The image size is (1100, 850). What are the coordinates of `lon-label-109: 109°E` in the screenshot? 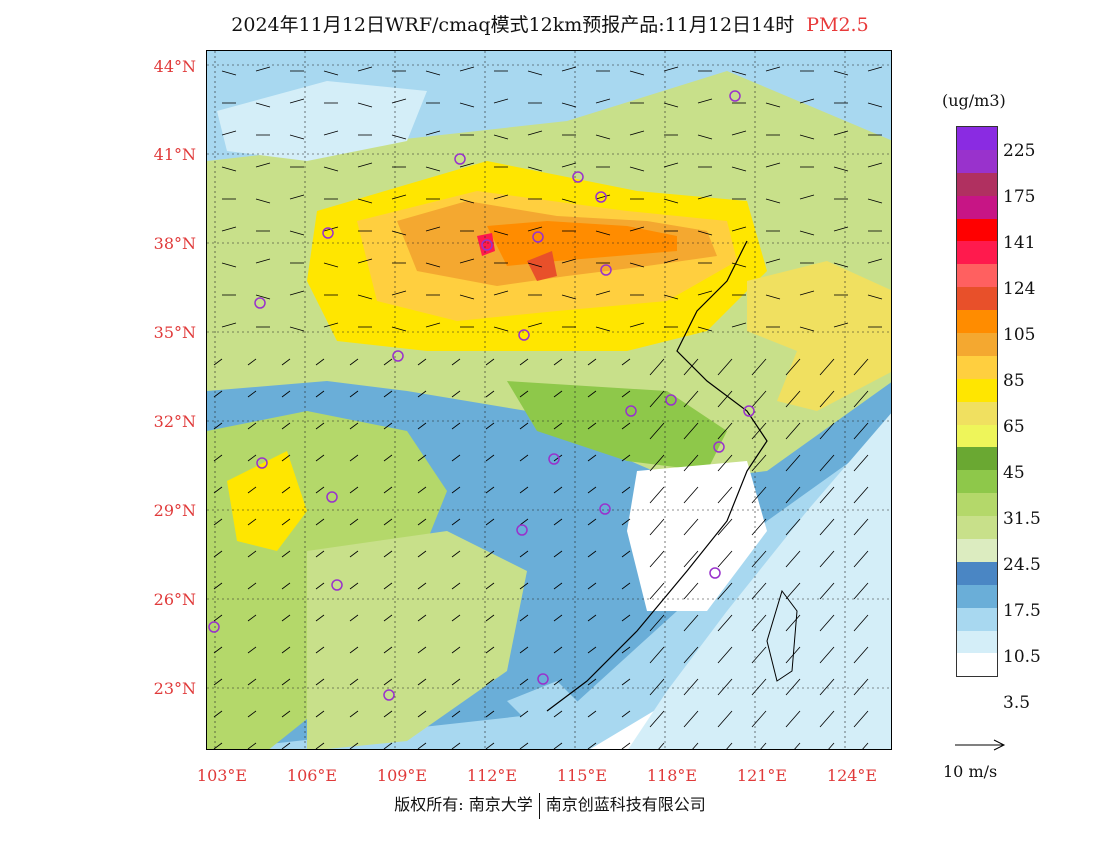 It's located at (402, 775).